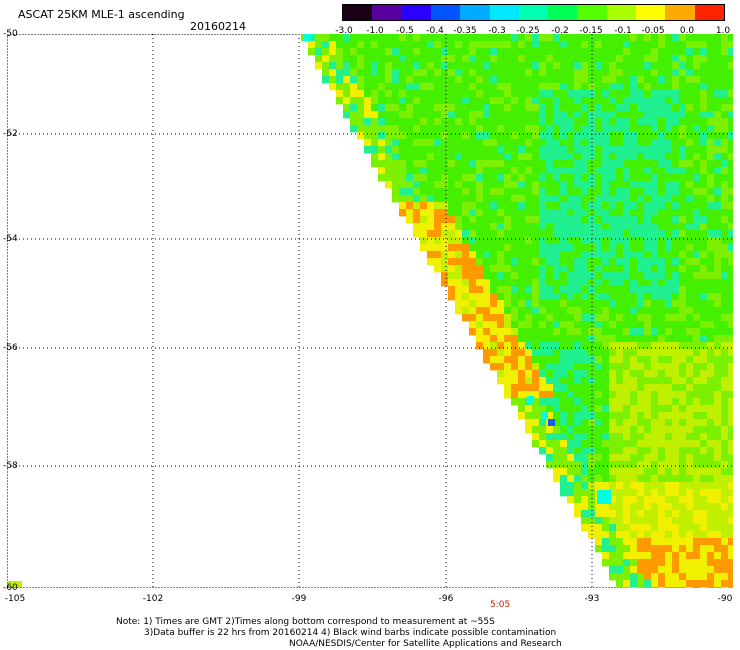  Describe the element at coordinates (10, 239) in the screenshot. I see `latitude-label: -54` at that location.